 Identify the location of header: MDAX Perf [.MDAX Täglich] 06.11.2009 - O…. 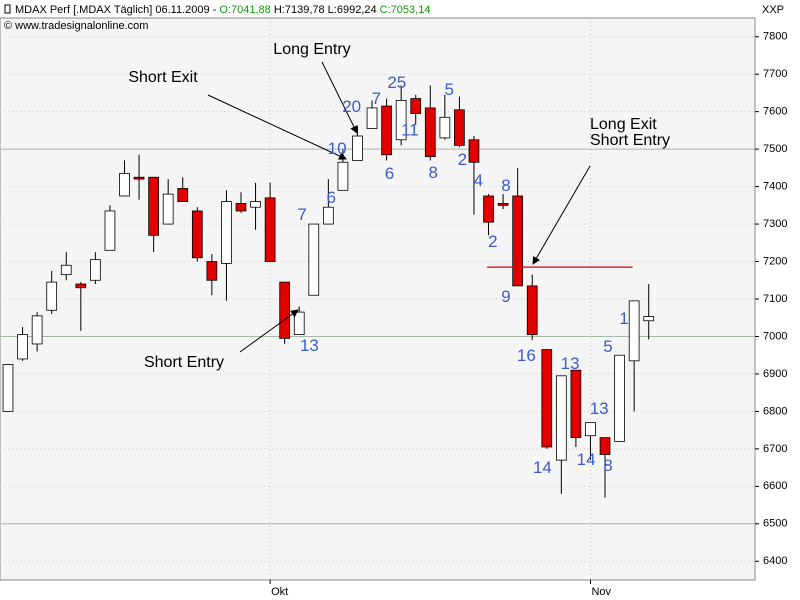
(222, 10).